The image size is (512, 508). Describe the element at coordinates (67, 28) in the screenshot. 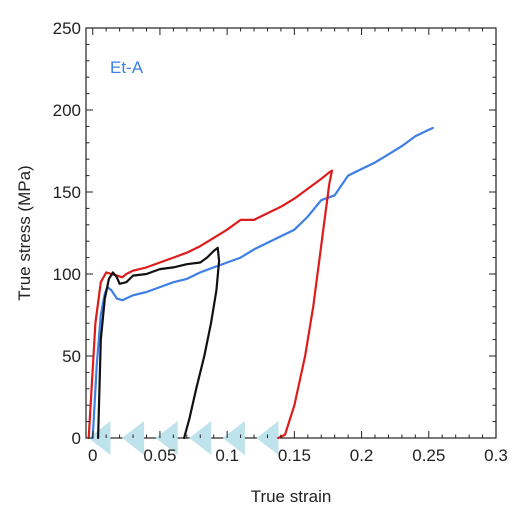

I see `y-tick-label-5: 250` at that location.